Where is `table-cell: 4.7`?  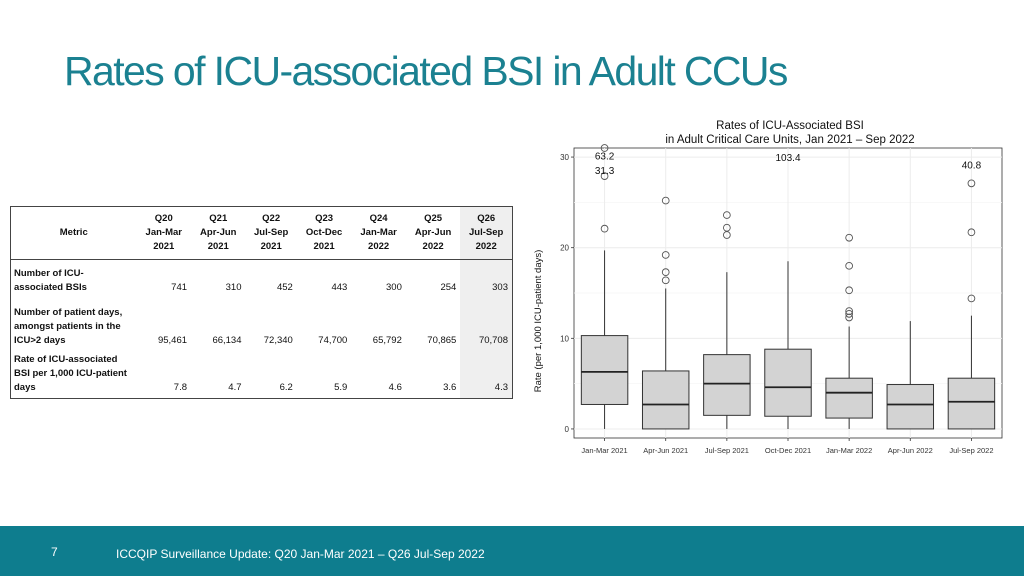
table-cell: 4.7 is located at coordinates (235, 387).